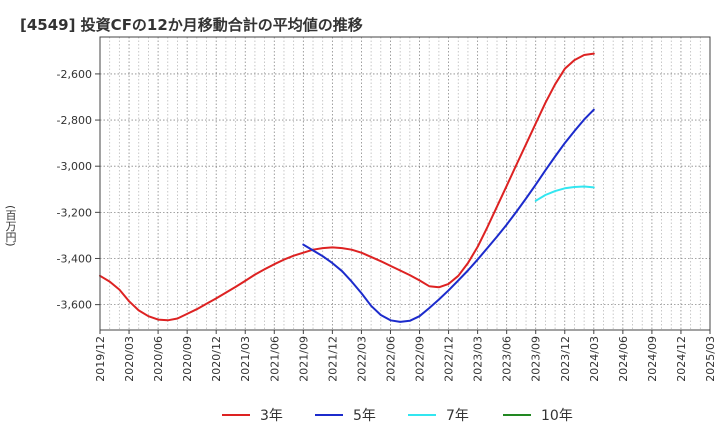 The image size is (720, 440). Describe the element at coordinates (274, 359) in the screenshot. I see `x-tick-label: 2021/06` at that location.